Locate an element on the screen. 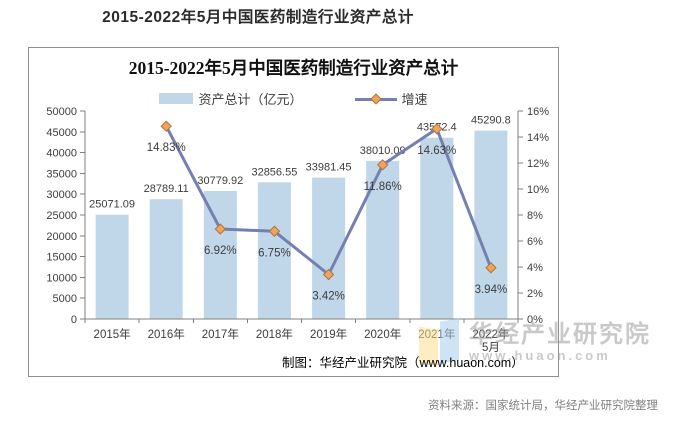 The height and width of the screenshot is (422, 678). category-label: 2015年 is located at coordinates (112, 334).